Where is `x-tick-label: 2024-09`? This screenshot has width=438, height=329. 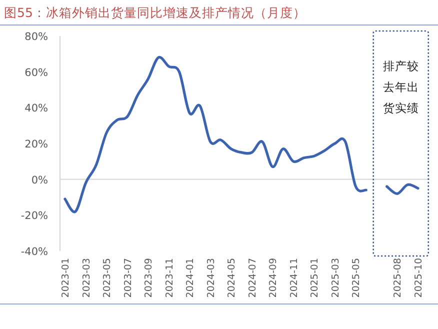
x-tick-label: 2024-09 is located at coordinates (274, 278).